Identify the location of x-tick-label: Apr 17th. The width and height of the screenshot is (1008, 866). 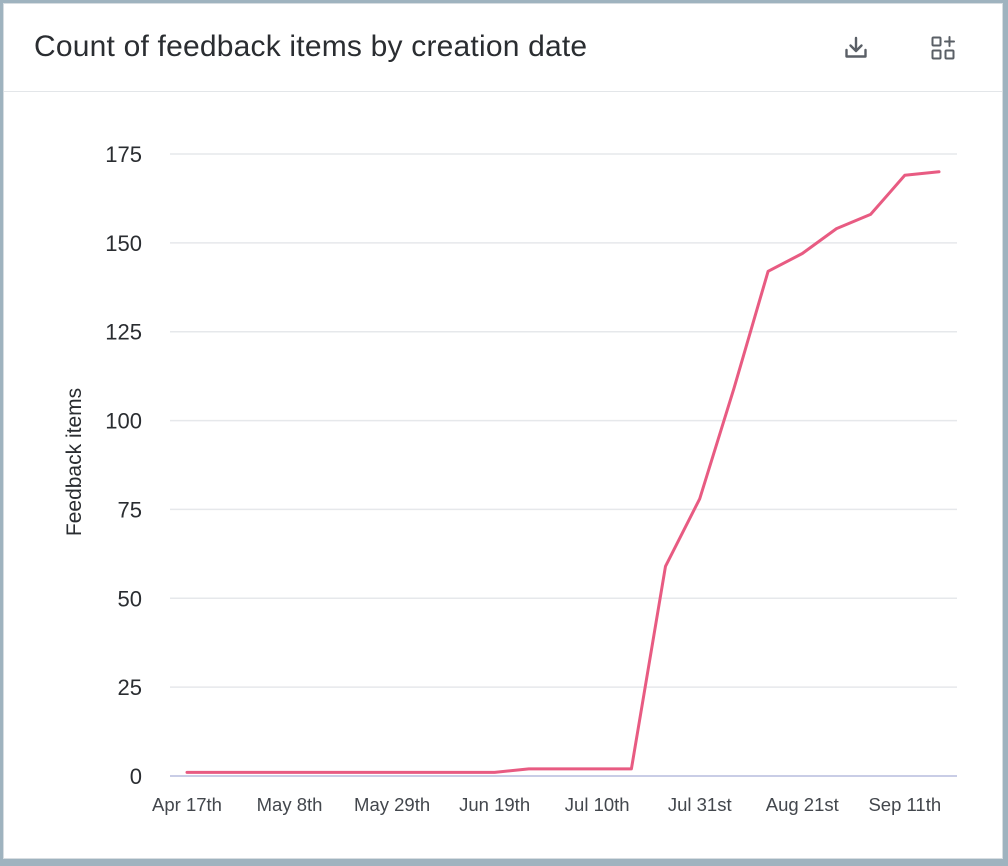
(187, 804).